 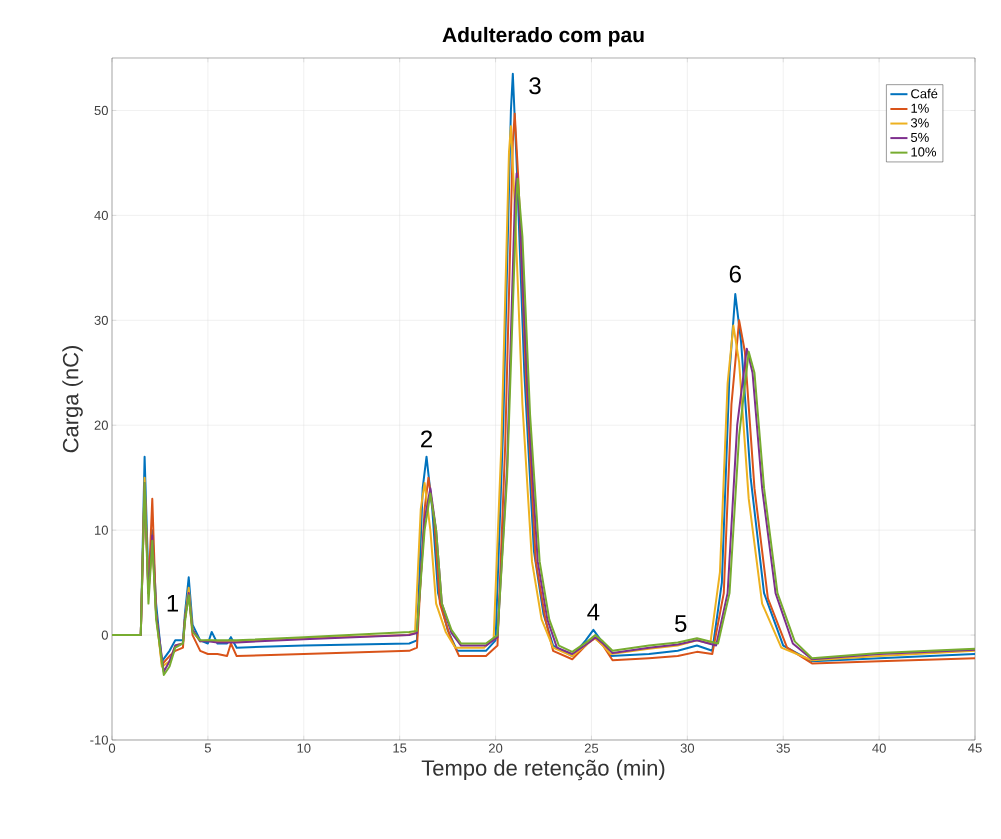 What do you see at coordinates (924, 93) in the screenshot?
I see `legend-label: Café` at bounding box center [924, 93].